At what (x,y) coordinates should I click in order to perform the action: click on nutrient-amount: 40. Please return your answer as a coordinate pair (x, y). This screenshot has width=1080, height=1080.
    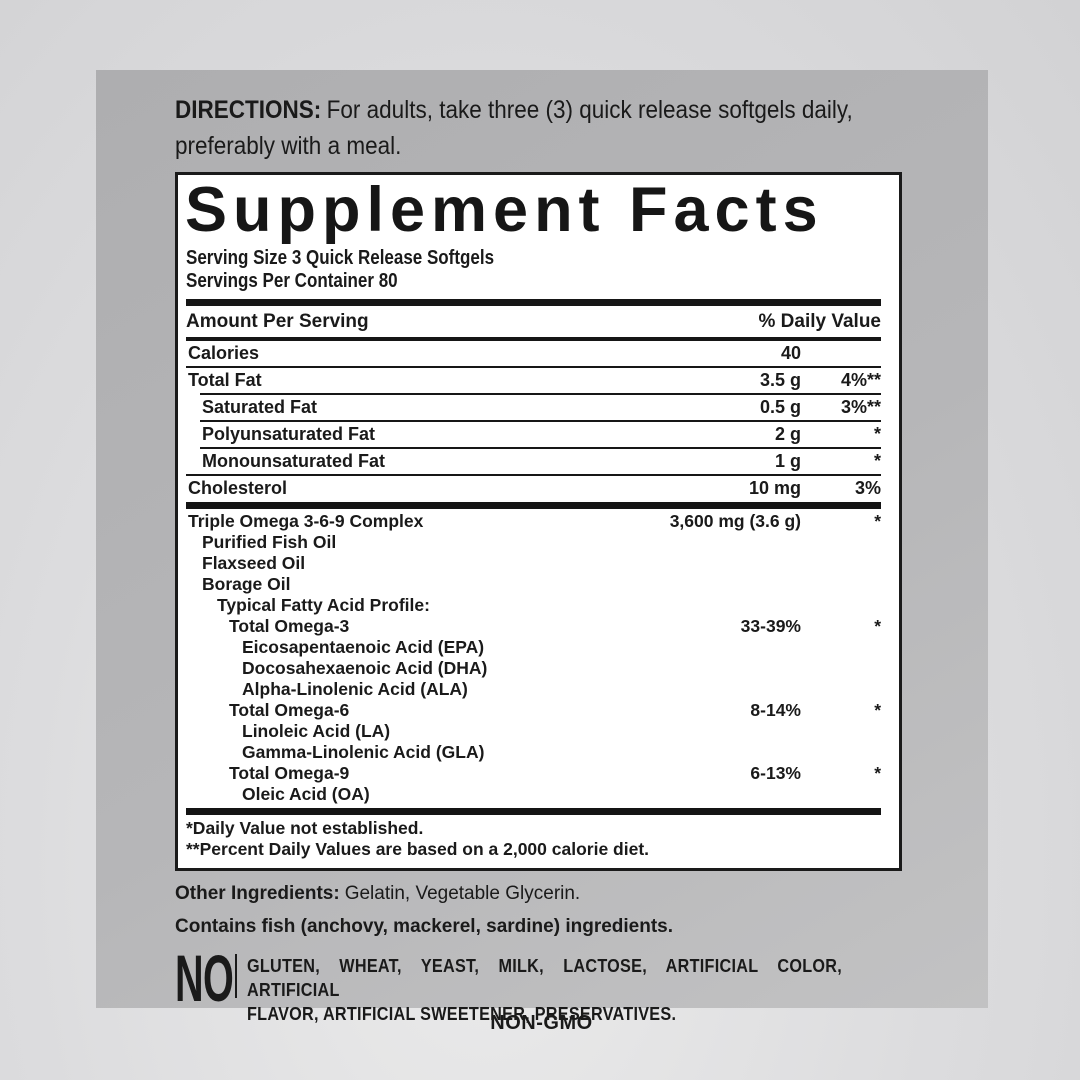
    Looking at the image, I should click on (790, 353).